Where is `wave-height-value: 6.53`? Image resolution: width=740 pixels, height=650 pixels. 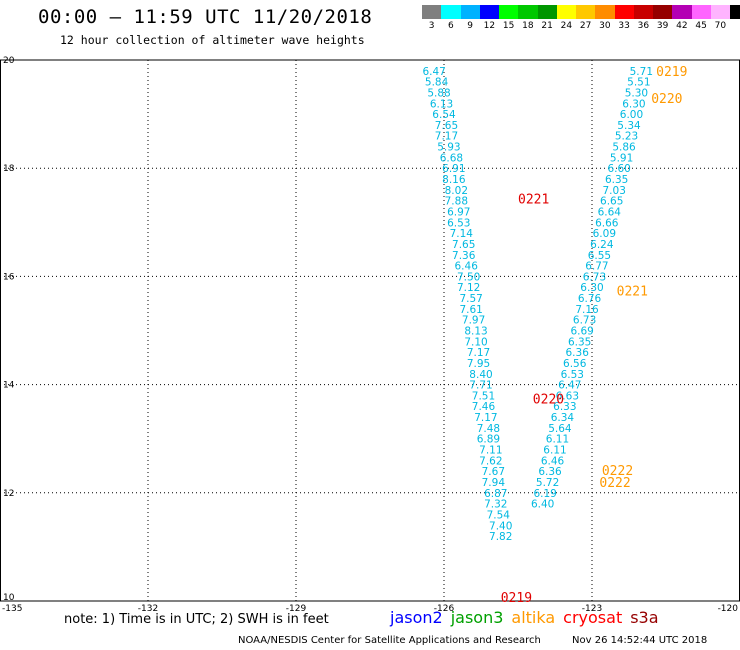 wave-height-value: 6.53 is located at coordinates (458, 223).